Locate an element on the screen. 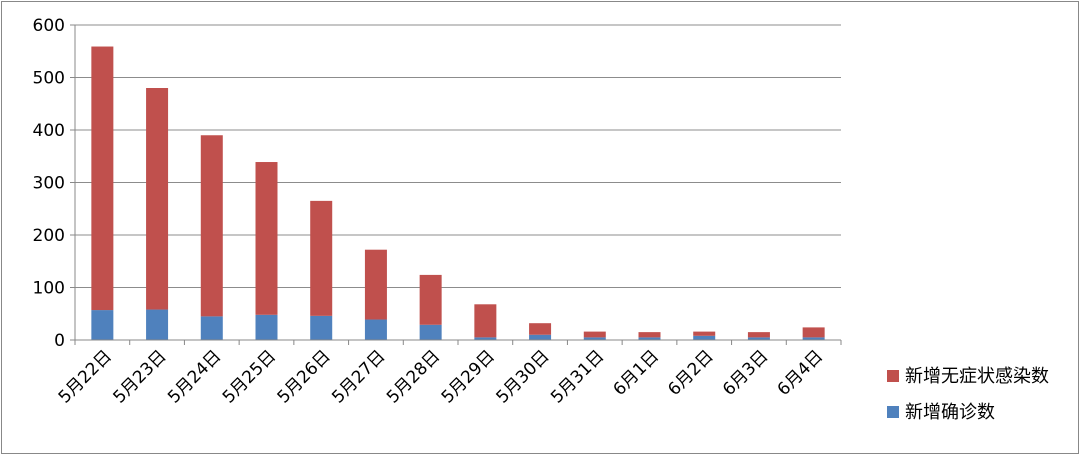 This screenshot has width=1080, height=457. x-tick-label: 5月23日 is located at coordinates (139, 376).